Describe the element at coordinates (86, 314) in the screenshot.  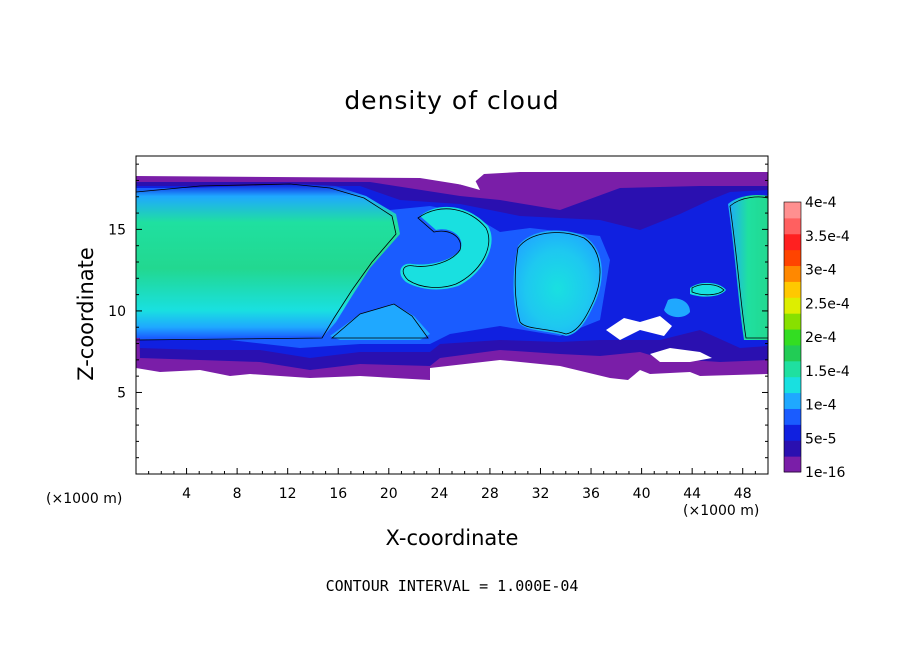
I see `y-axis-label: Z-coordinate` at that location.